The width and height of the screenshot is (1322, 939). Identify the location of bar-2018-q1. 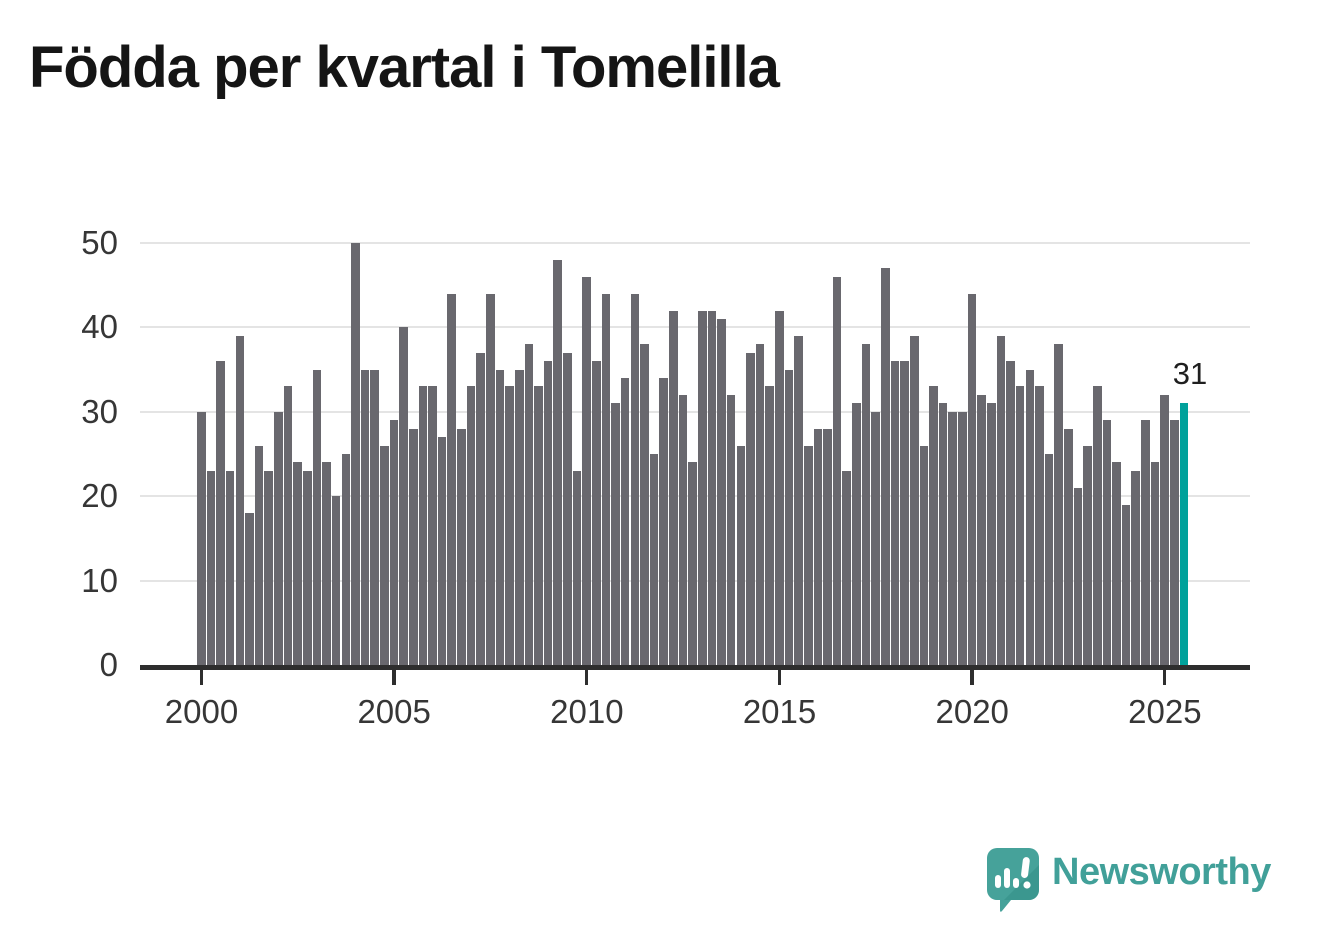
(895, 513).